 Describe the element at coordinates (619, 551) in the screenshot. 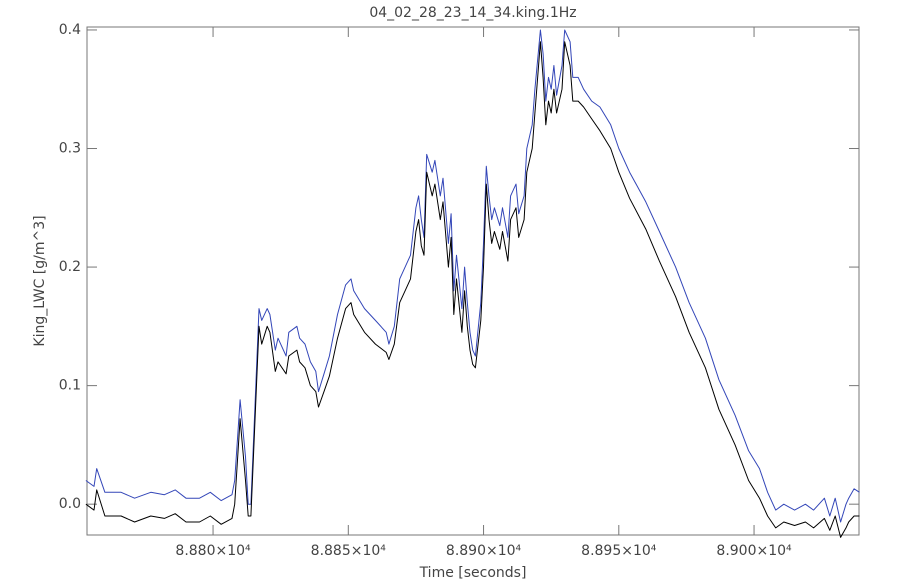

I see `x-tick-label: 8.895×10⁴` at that location.